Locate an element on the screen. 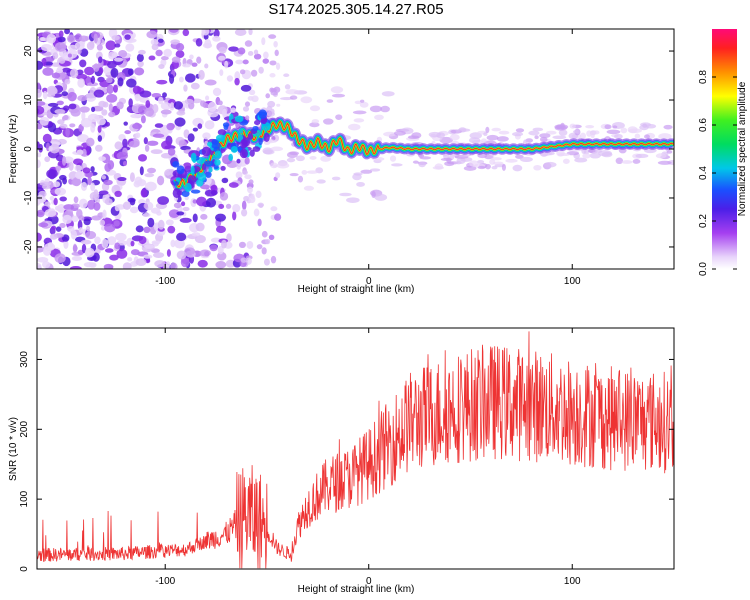 Image resolution: width=750 pixels, height=600 pixels. snr-x-tick-label: 100 is located at coordinates (572, 581).